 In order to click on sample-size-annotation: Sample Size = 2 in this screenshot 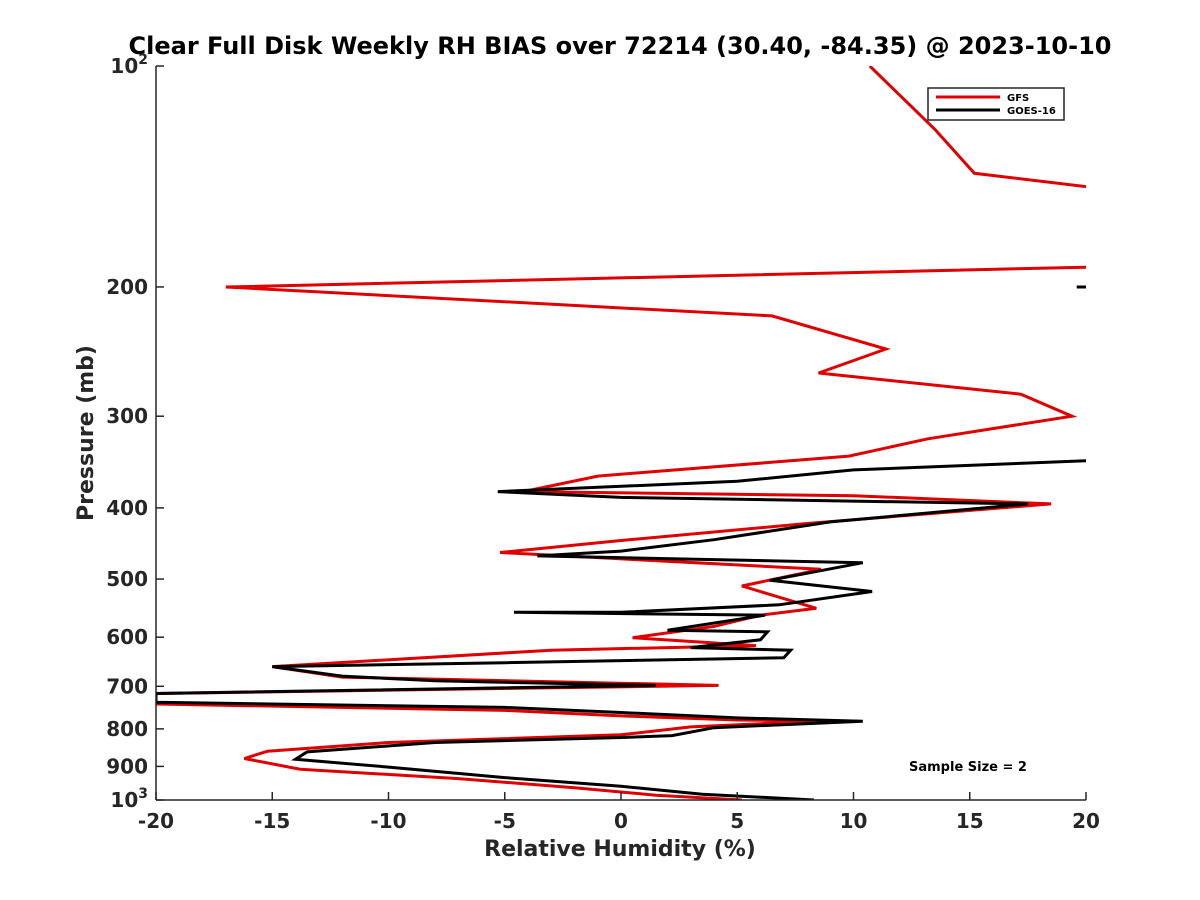, I will do `click(968, 767)`.